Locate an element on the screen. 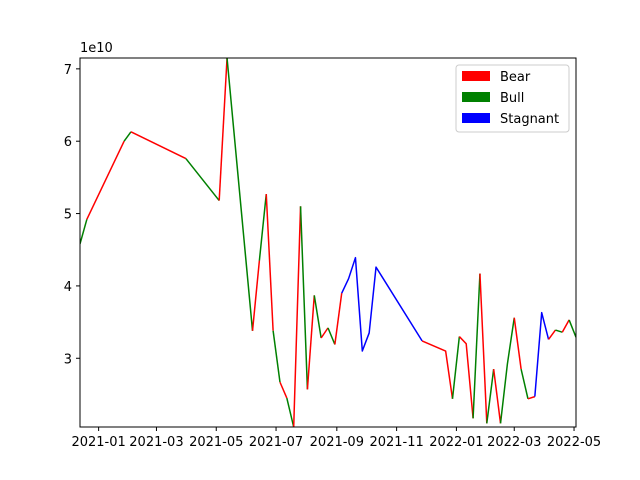 This screenshot has height=480, width=640. legend-label-bull: Bull is located at coordinates (512, 98).